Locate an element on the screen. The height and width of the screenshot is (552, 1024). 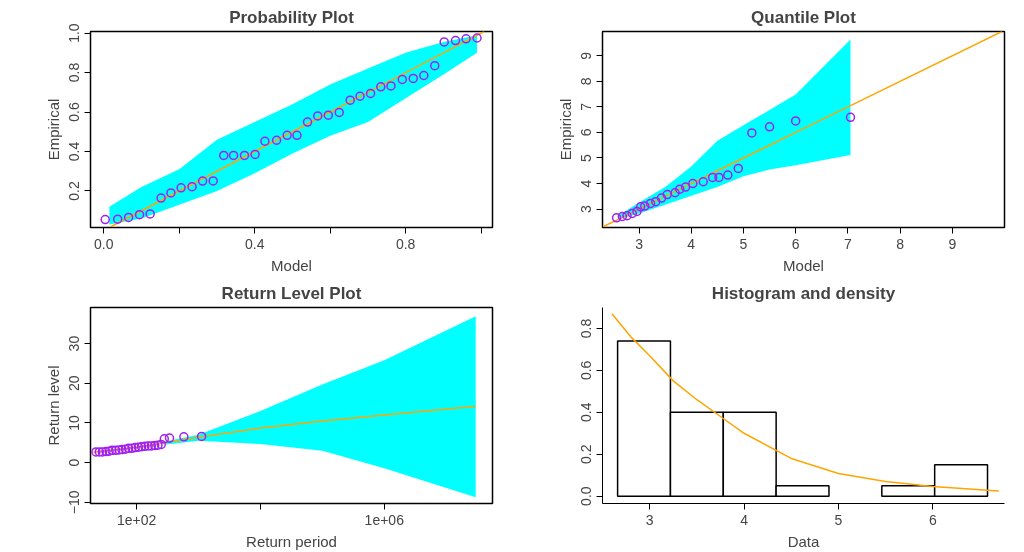
chart-title: Return Level Plot is located at coordinates (291, 293).